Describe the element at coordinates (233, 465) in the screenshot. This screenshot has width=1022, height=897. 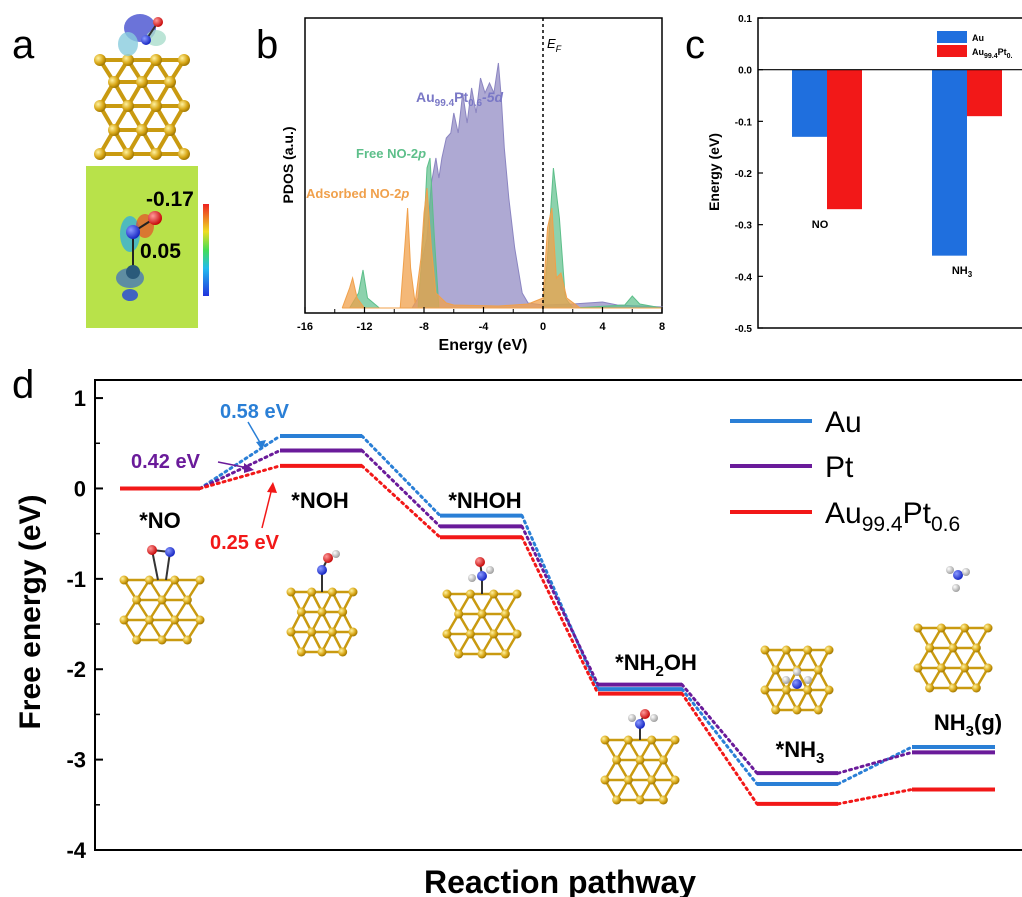
I see `barrier-arrow-pt` at that location.